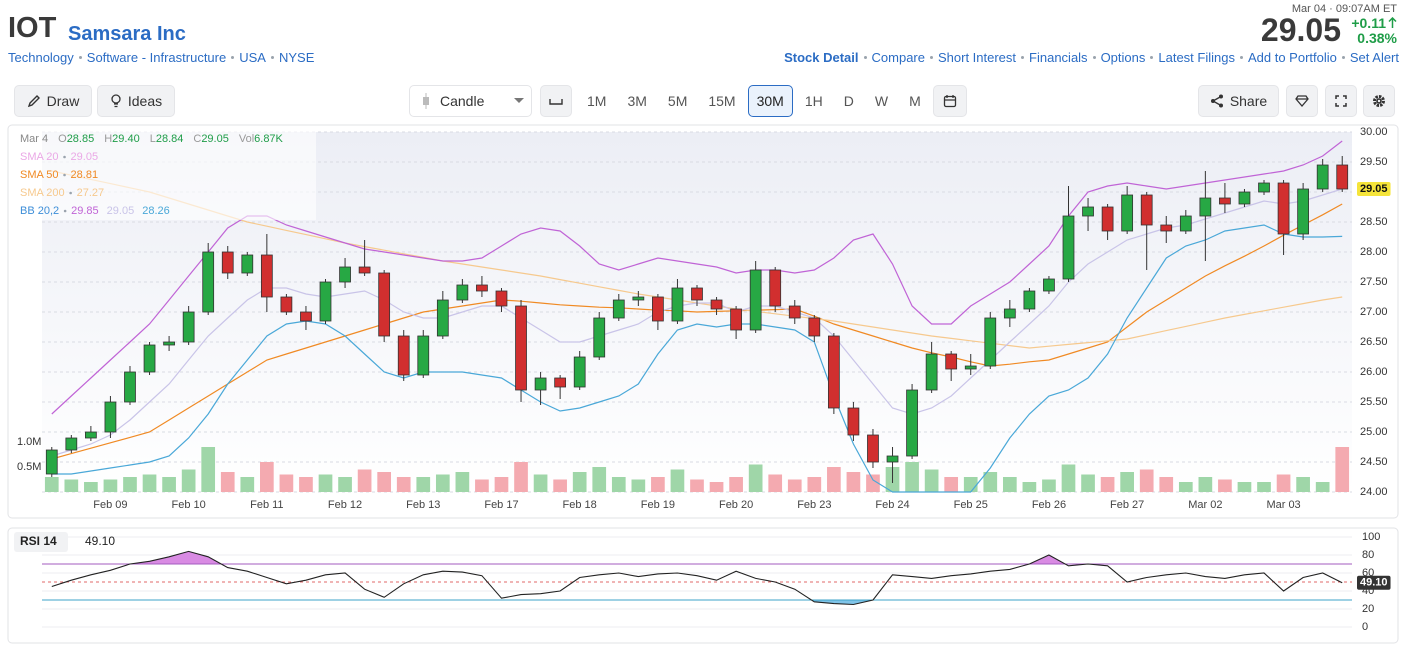 The width and height of the screenshot is (1405, 647). I want to click on nav-link: Stock Detail, so click(821, 57).